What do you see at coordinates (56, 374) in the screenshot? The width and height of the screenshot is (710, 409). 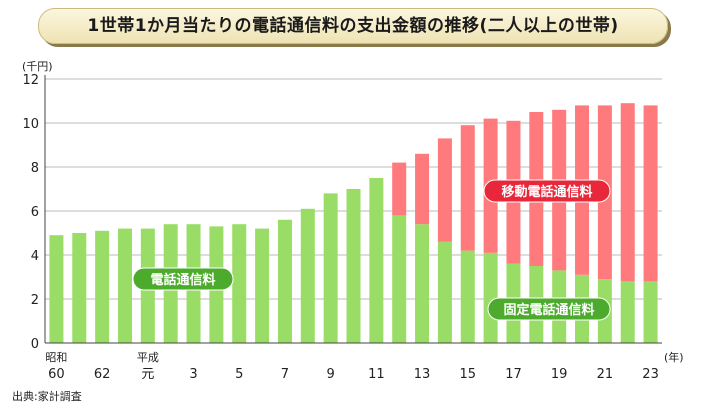 I see `x-tick-label: 60` at bounding box center [56, 374].